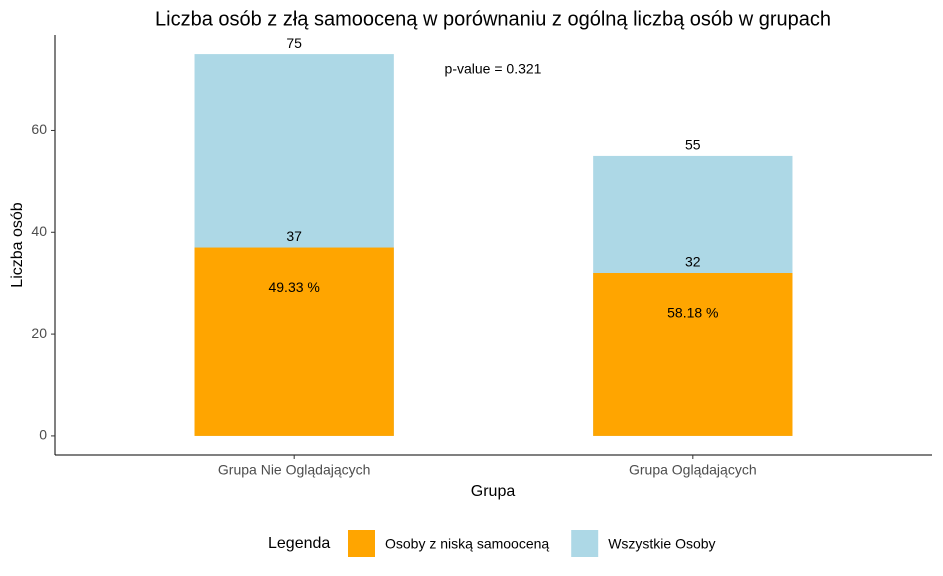 The width and height of the screenshot is (943, 576). I want to click on y-tick-label: 60, so click(39, 129).